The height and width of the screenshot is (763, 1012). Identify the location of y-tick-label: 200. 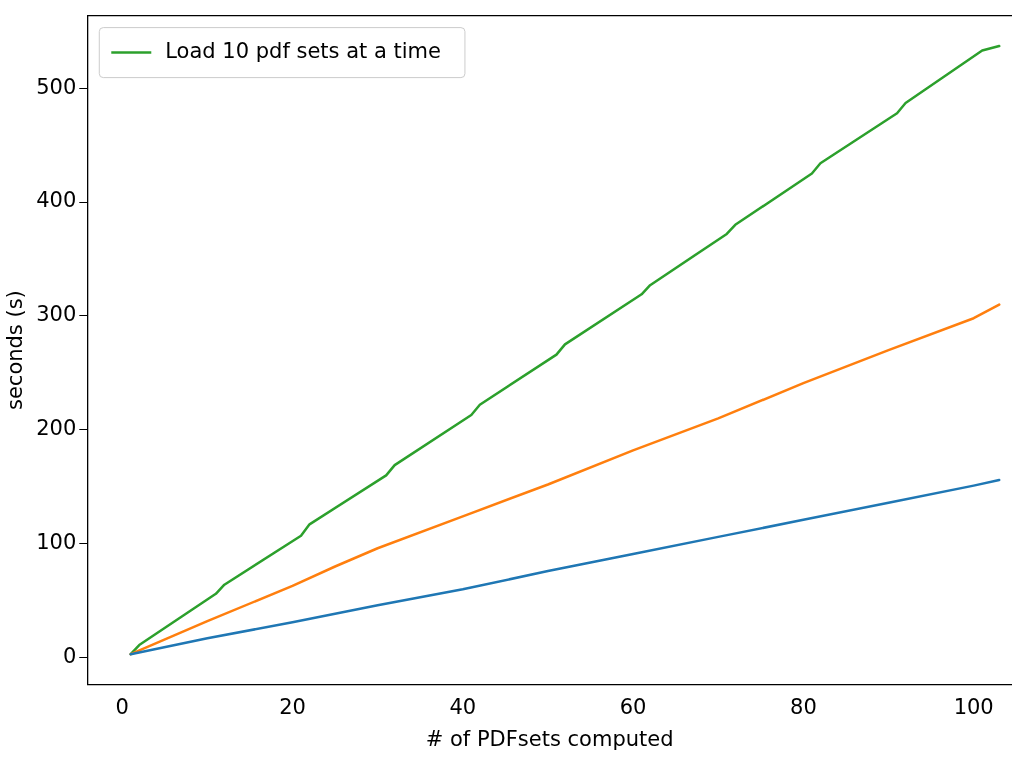
(56, 428).